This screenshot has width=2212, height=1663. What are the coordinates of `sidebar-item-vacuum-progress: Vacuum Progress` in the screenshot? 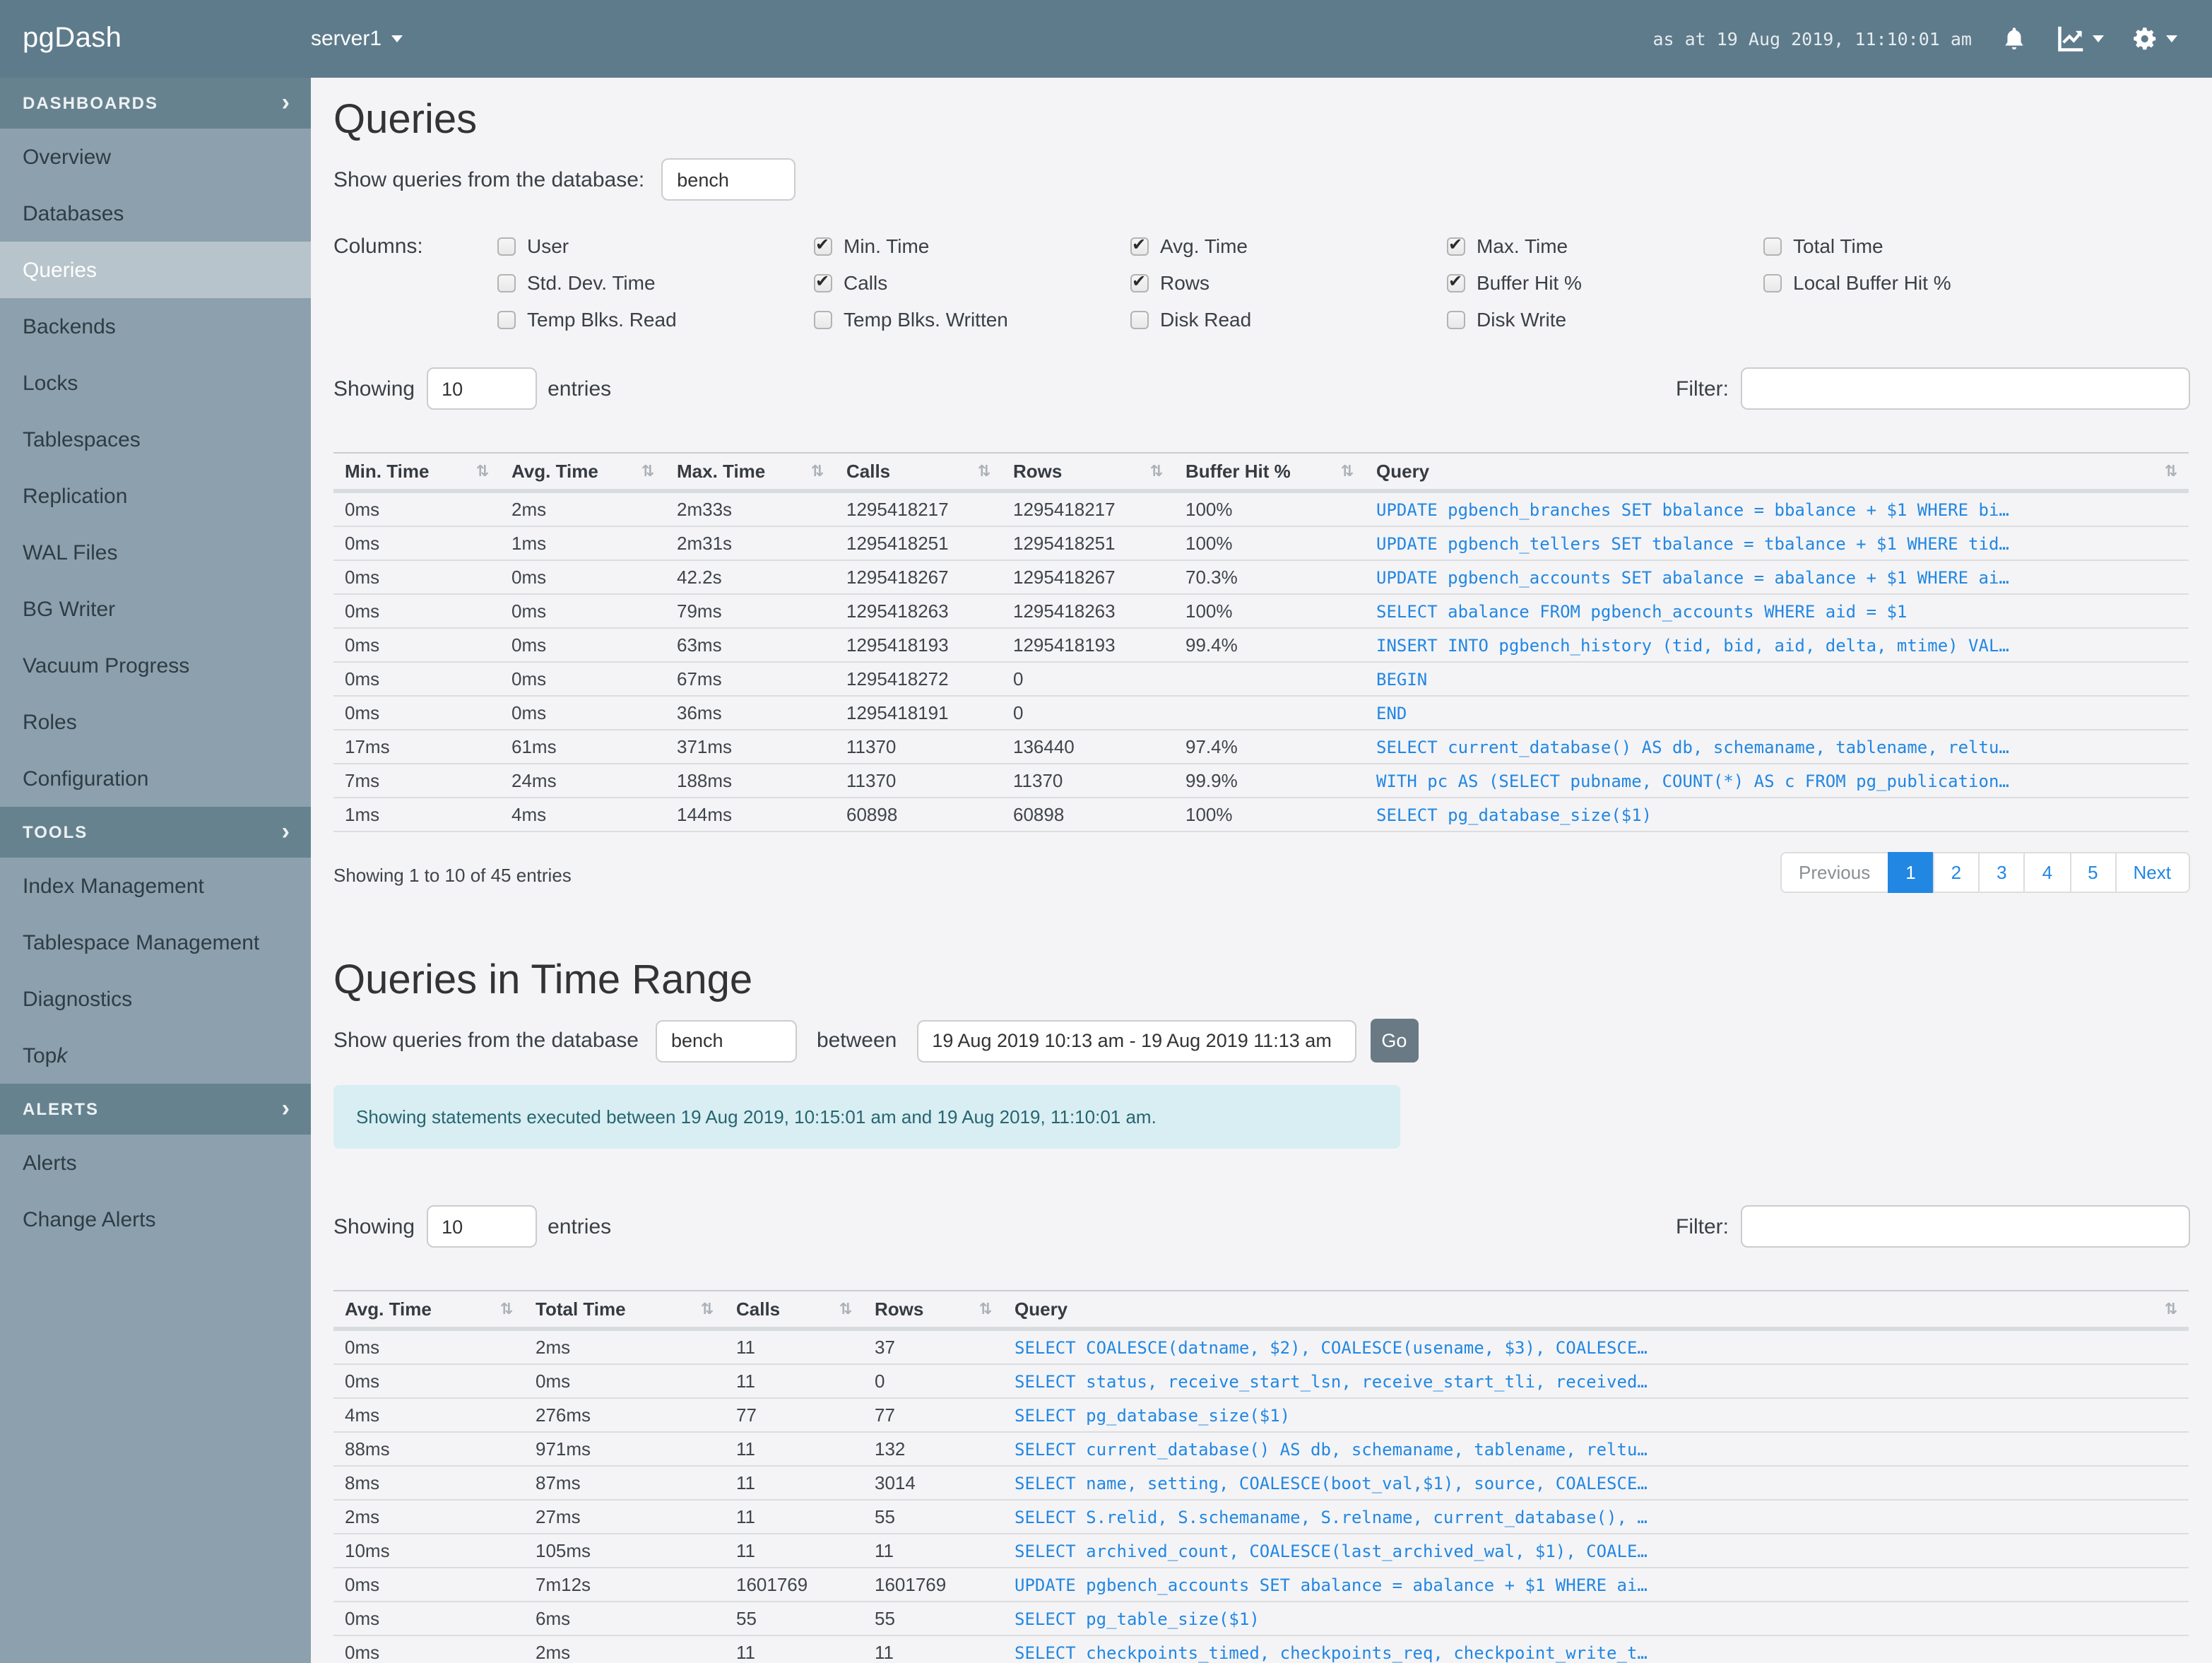 It's located at (106, 665).